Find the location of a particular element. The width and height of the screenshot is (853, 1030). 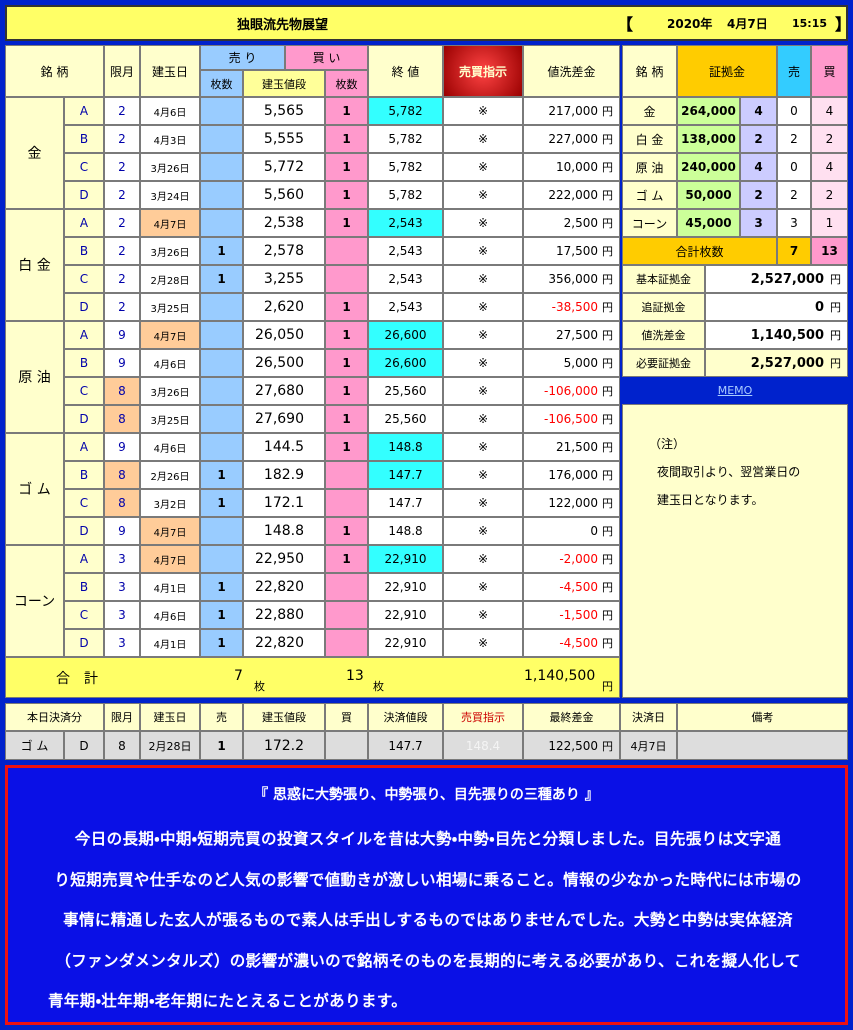

entry-date: 3月2日 is located at coordinates (170, 503).